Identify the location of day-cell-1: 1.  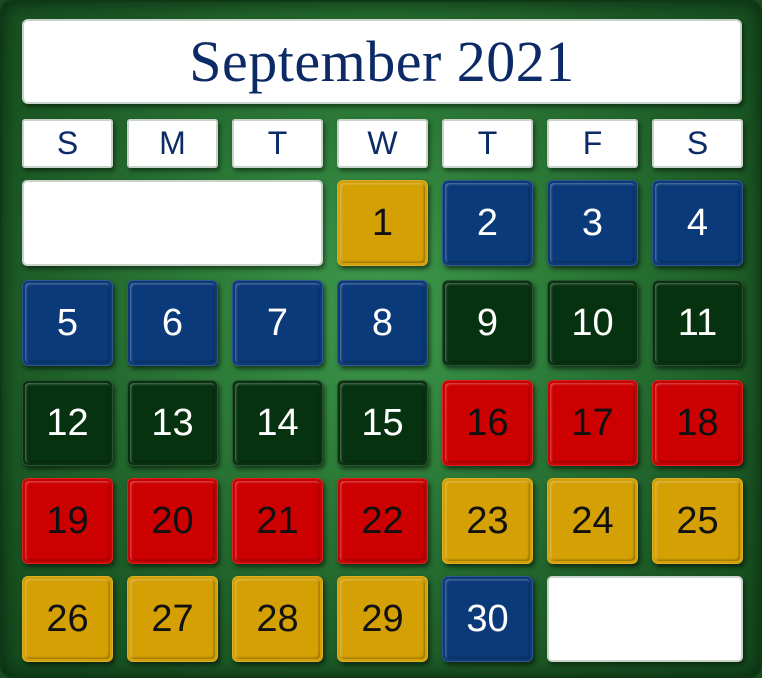
(382, 223).